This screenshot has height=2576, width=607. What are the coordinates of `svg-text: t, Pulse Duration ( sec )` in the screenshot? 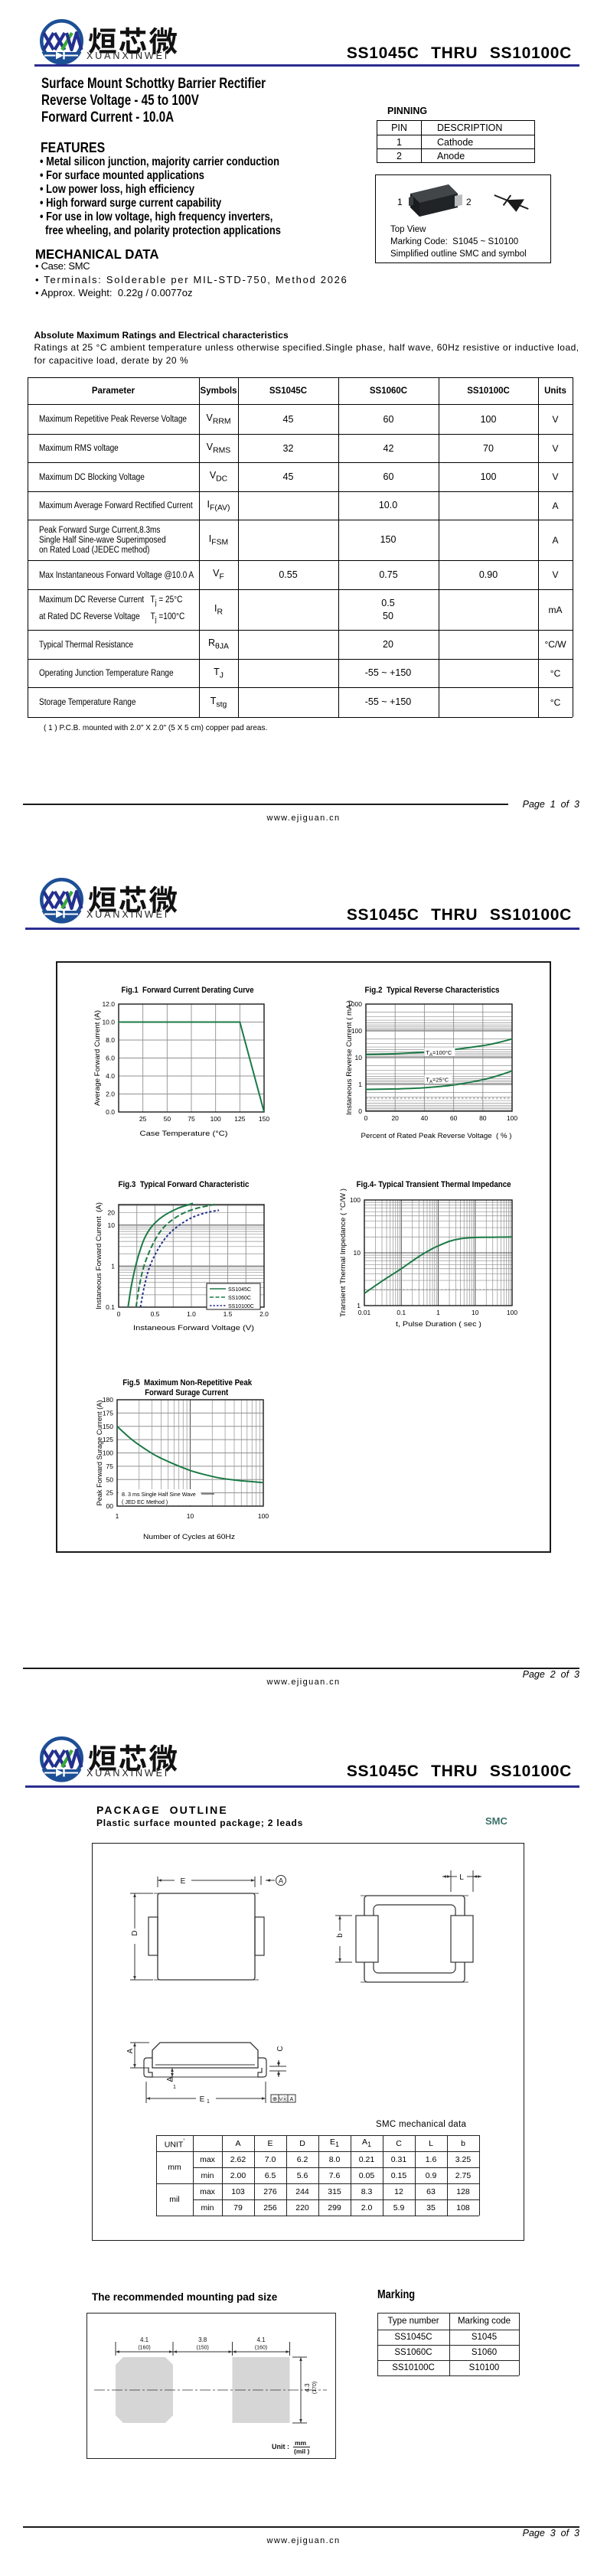 It's located at (439, 1324).